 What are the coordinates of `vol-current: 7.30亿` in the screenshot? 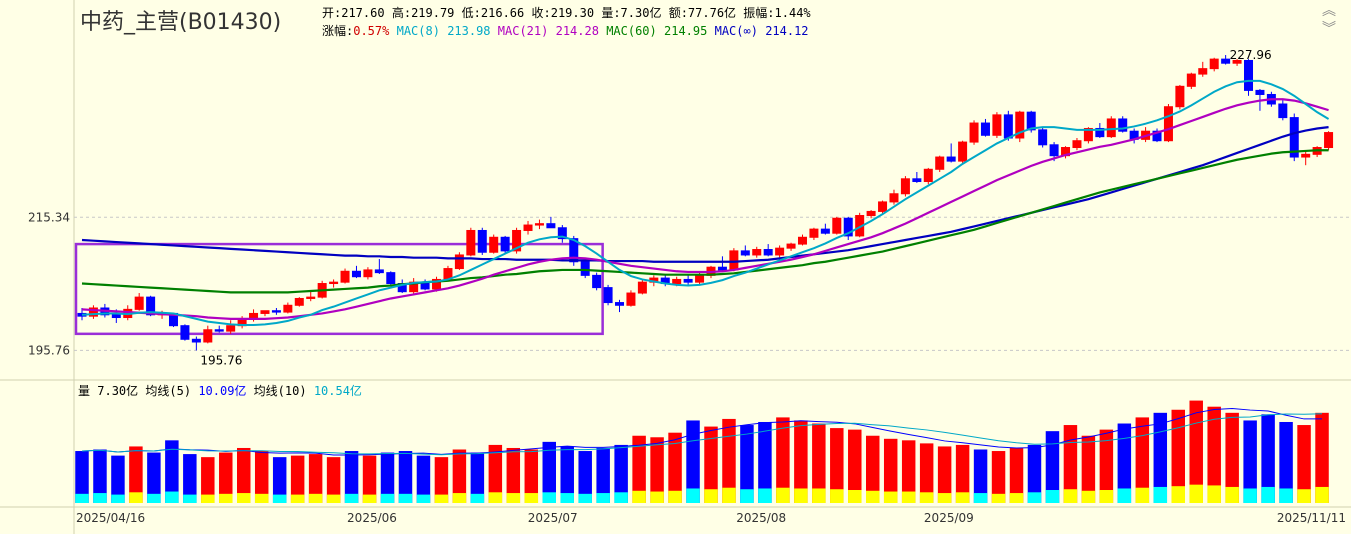 It's located at (118, 391).